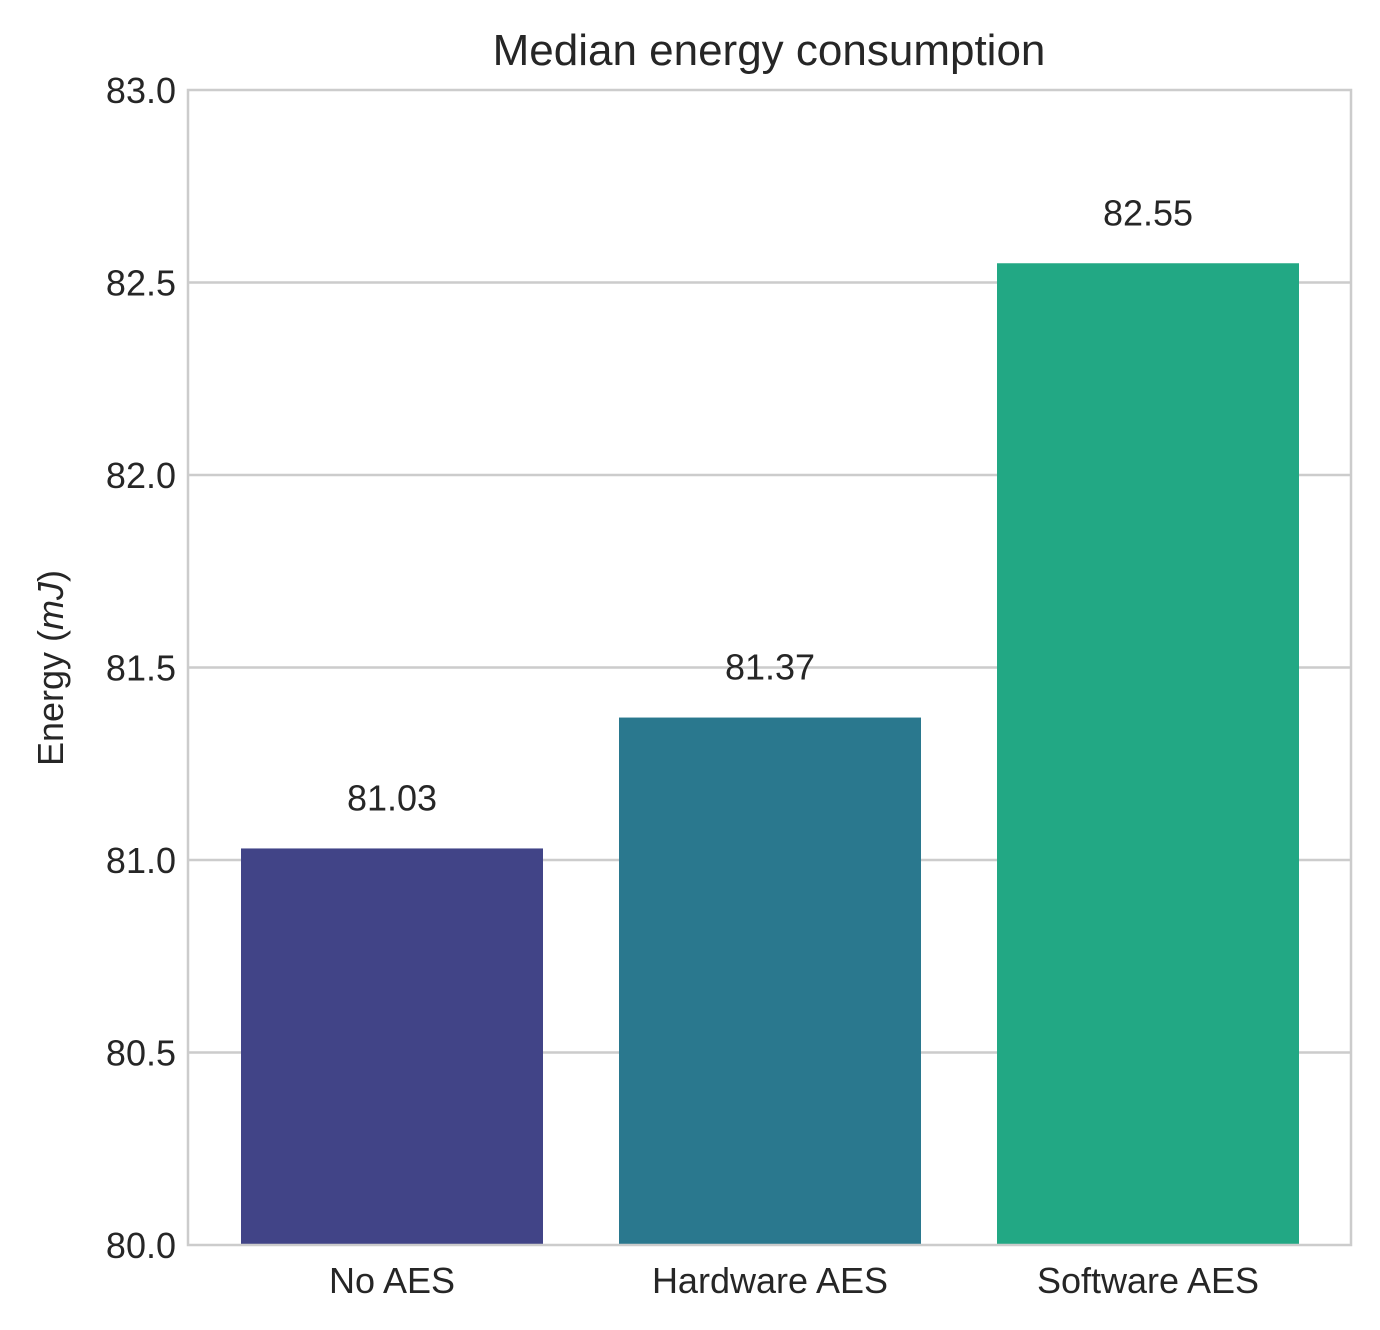  Describe the element at coordinates (769, 50) in the screenshot. I see `chart-title: Median energy consumption` at that location.